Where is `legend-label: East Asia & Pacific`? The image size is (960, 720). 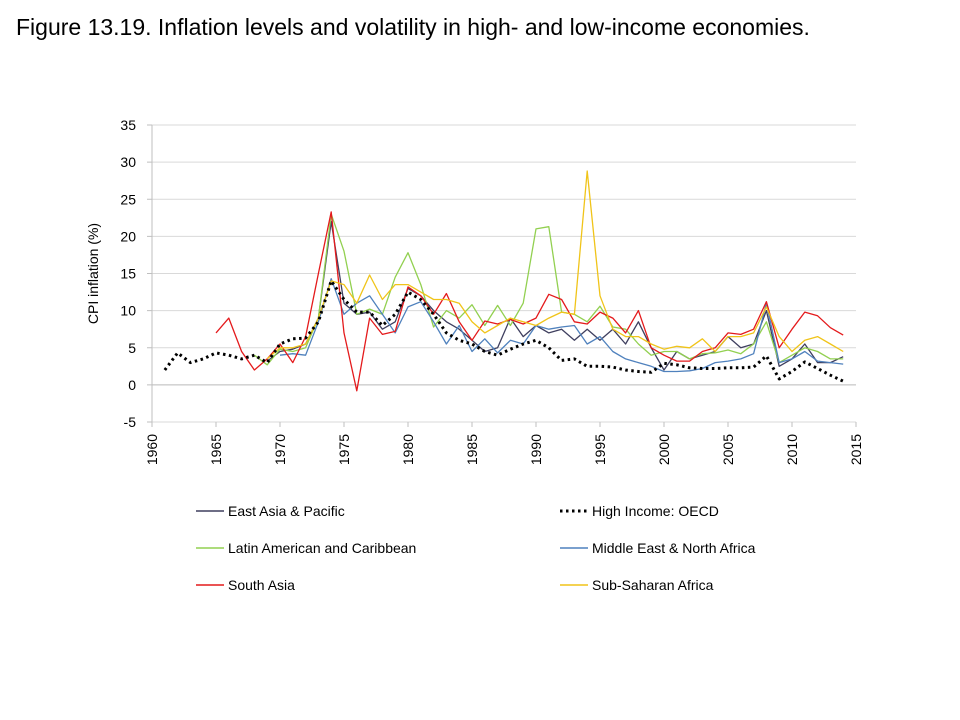
legend-label: East Asia & Pacific is located at coordinates (286, 511).